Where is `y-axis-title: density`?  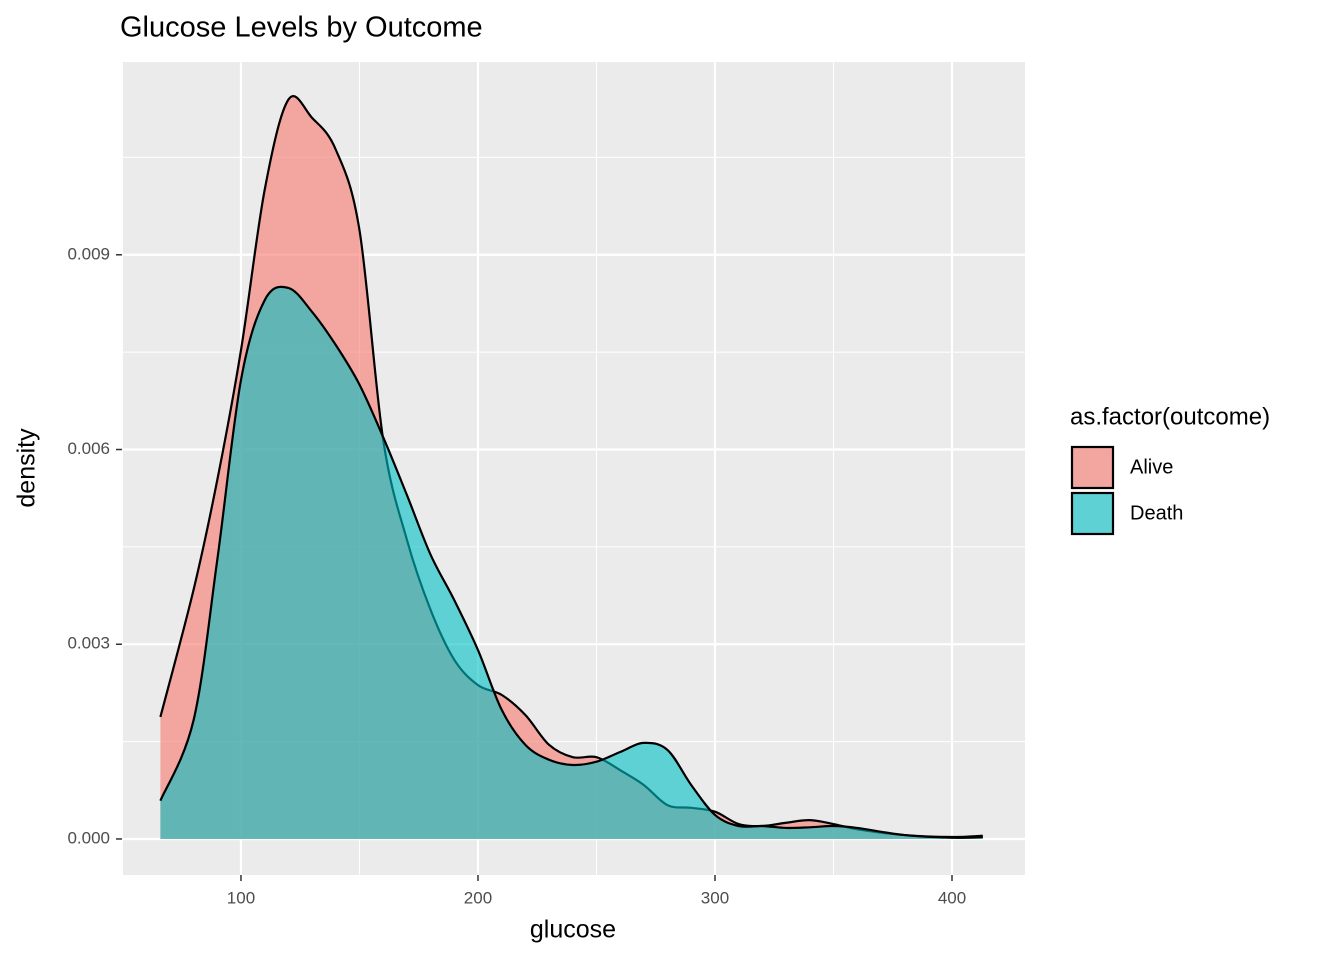
y-axis-title: density is located at coordinates (27, 468).